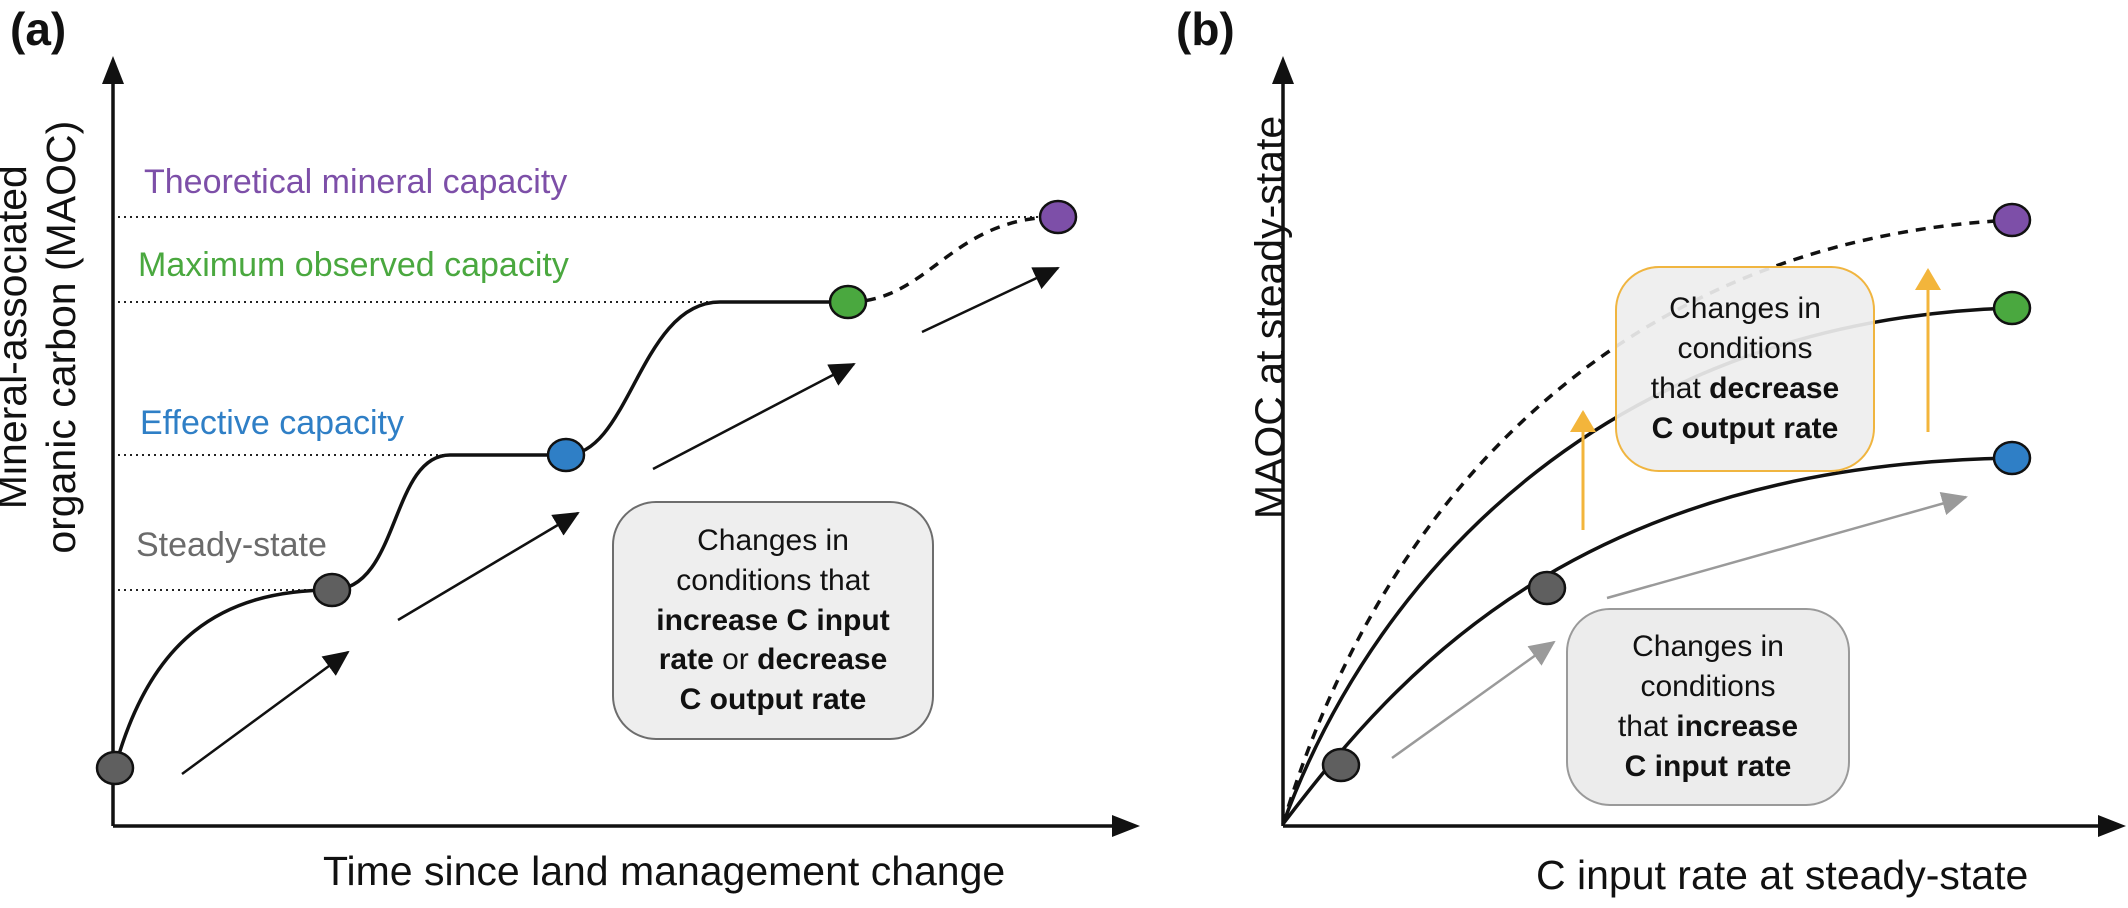 Image resolution: width=2128 pixels, height=908 pixels. Describe the element at coordinates (735, 660) in the screenshot. I see `box-a-line4-normal: or` at that location.